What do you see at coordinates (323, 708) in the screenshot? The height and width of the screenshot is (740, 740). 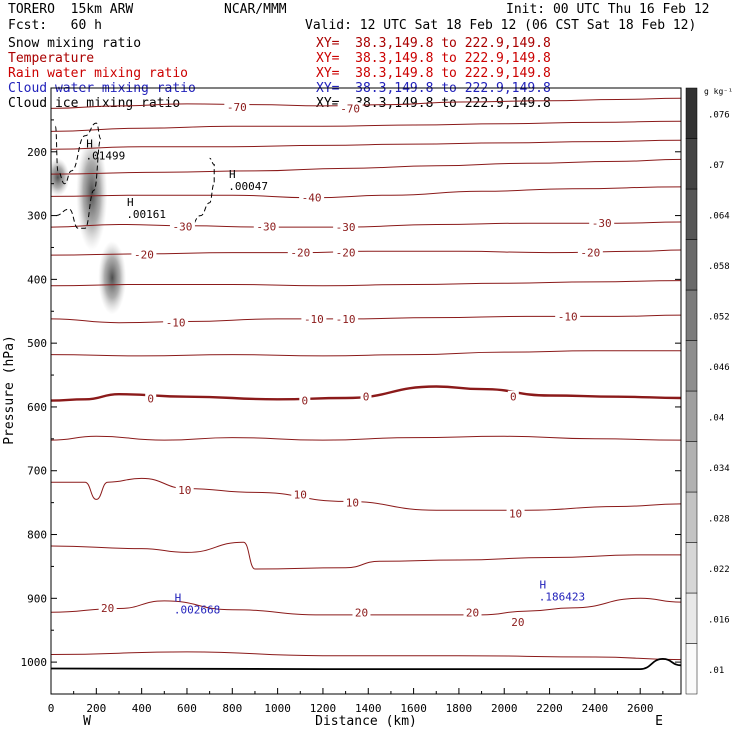 I see `x-tick-label: 1200` at bounding box center [323, 708].